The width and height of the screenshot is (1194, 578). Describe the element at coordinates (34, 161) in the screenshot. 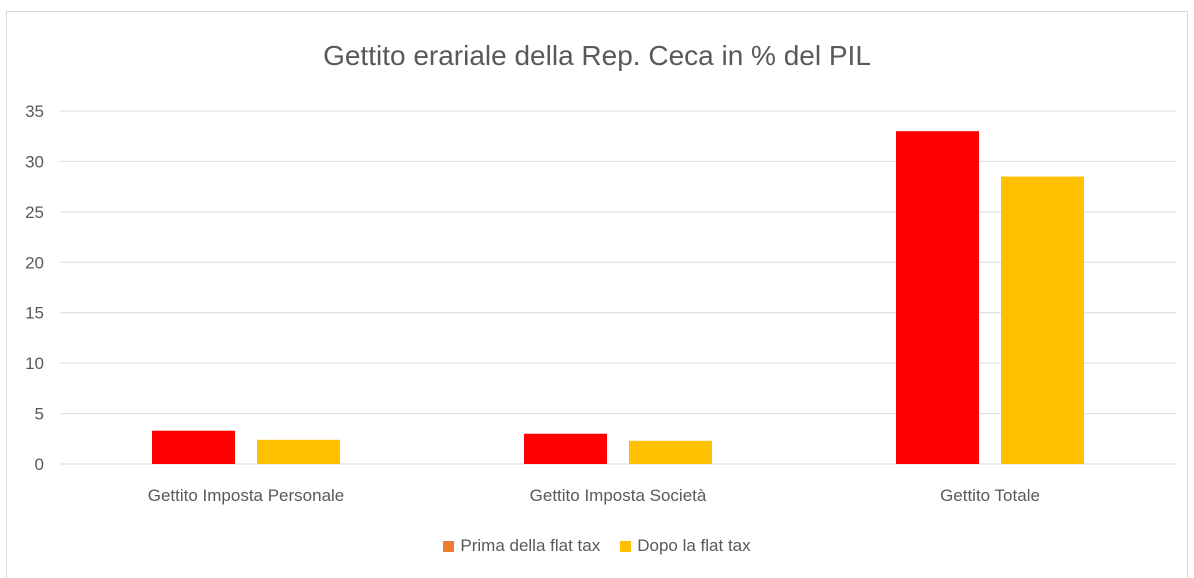

I see `y-tick-label-30: 30` at that location.